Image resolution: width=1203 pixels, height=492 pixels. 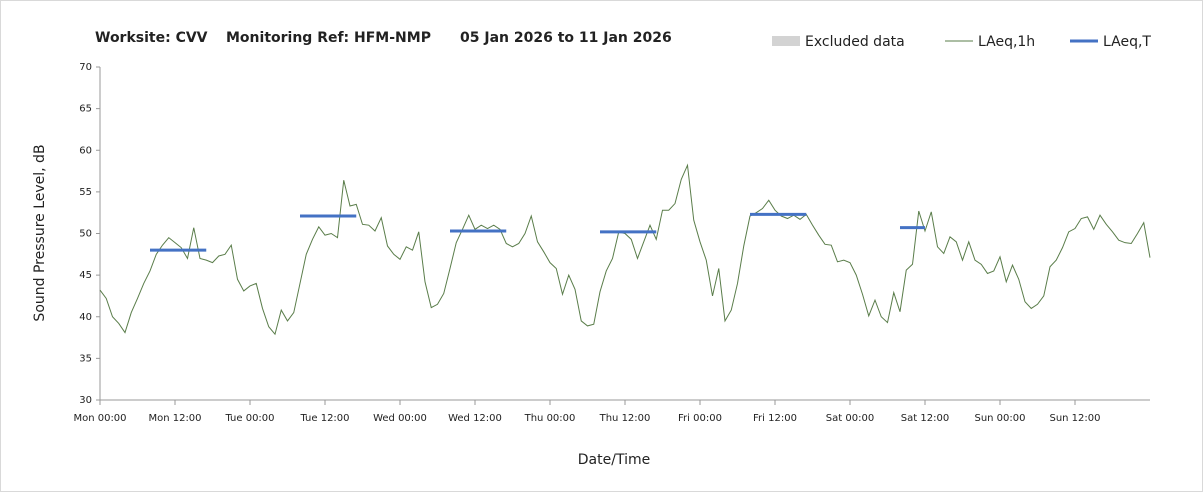 I want to click on x-tick-label: Mon 12:00, so click(x=174, y=418).